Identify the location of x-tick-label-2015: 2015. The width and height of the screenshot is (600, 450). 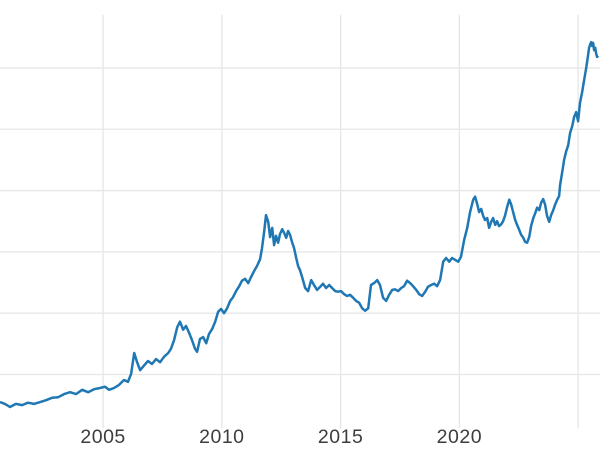
(340, 437).